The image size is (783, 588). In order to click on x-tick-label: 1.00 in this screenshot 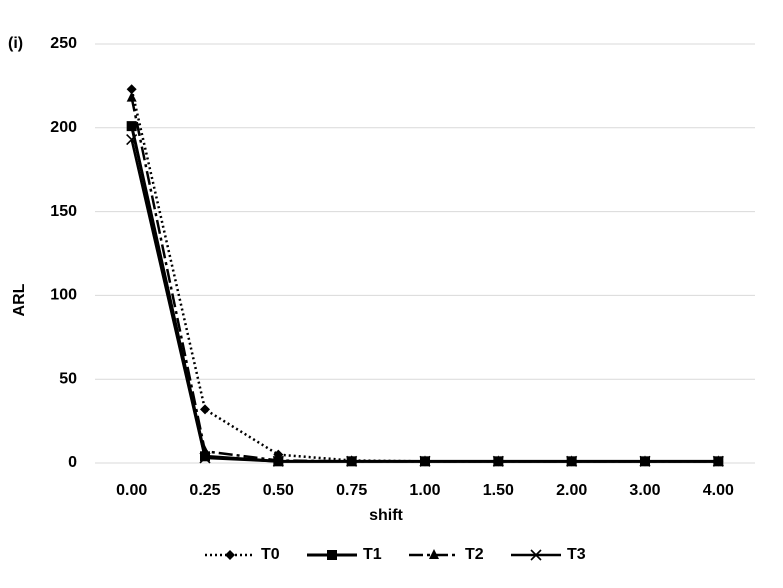, I will do `click(424, 490)`.